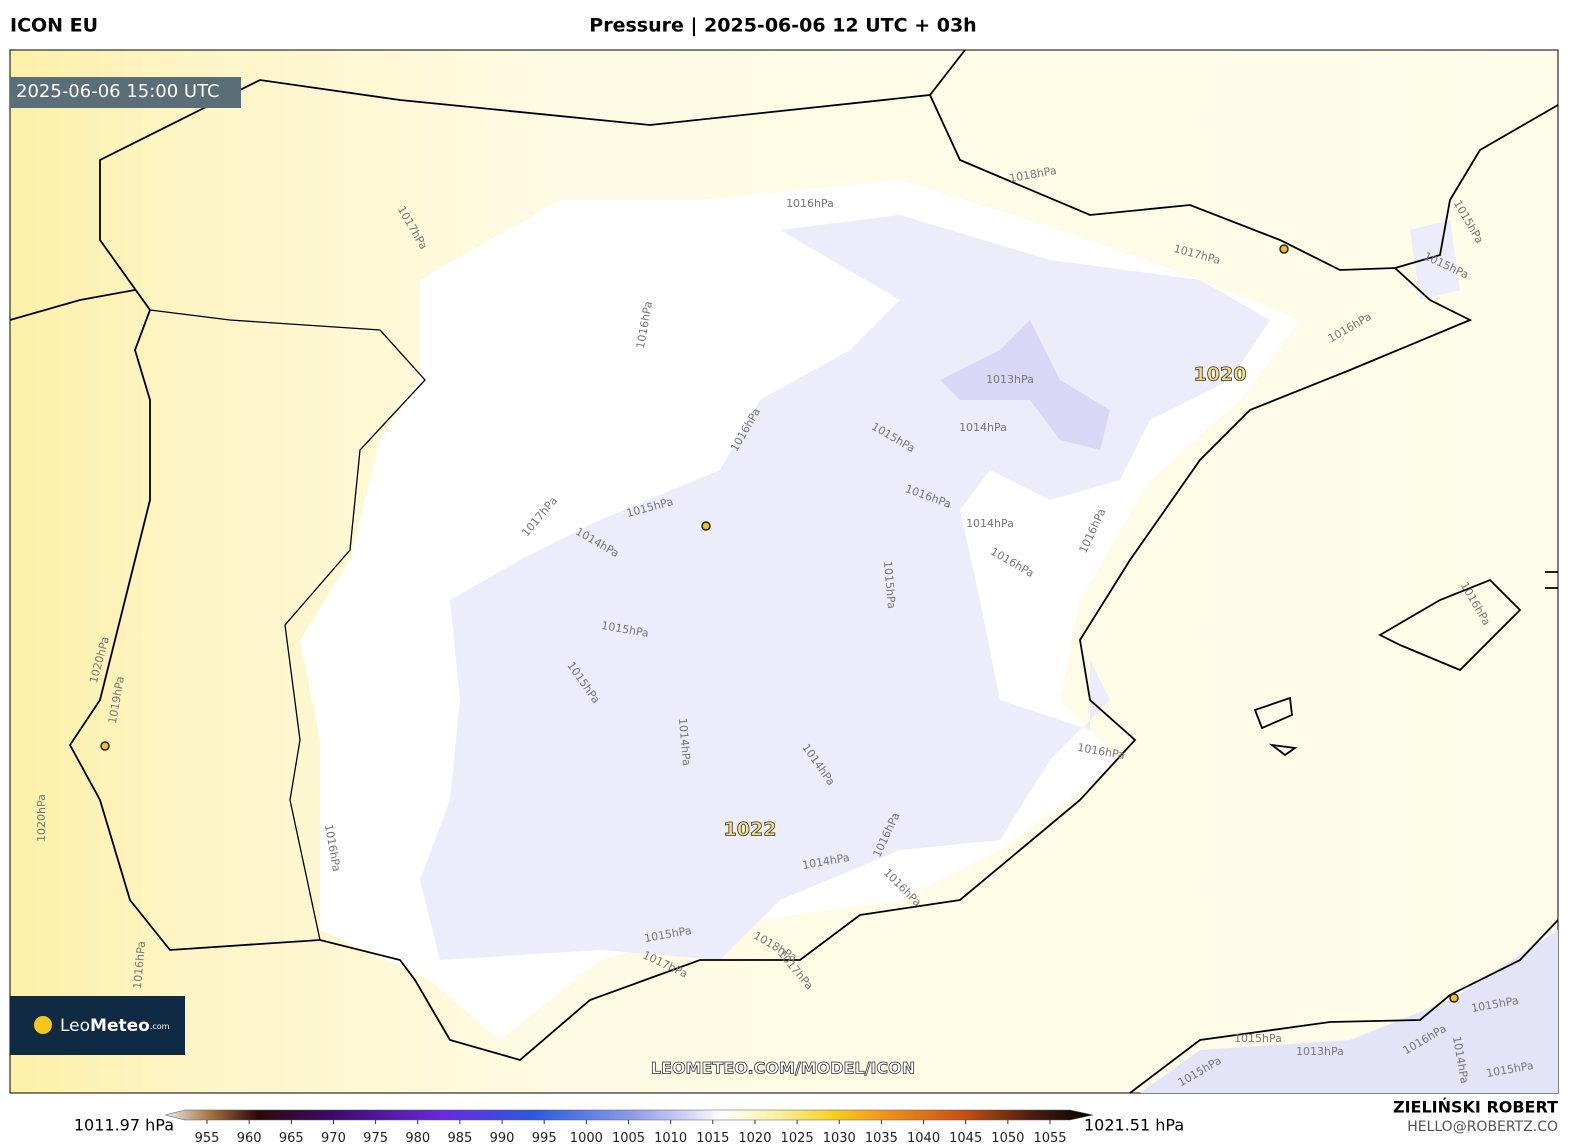 The height and width of the screenshot is (1147, 1570). What do you see at coordinates (782, 26) in the screenshot?
I see `map-title: Pressure | 2025-06-06 12 UTC + 03h` at bounding box center [782, 26].